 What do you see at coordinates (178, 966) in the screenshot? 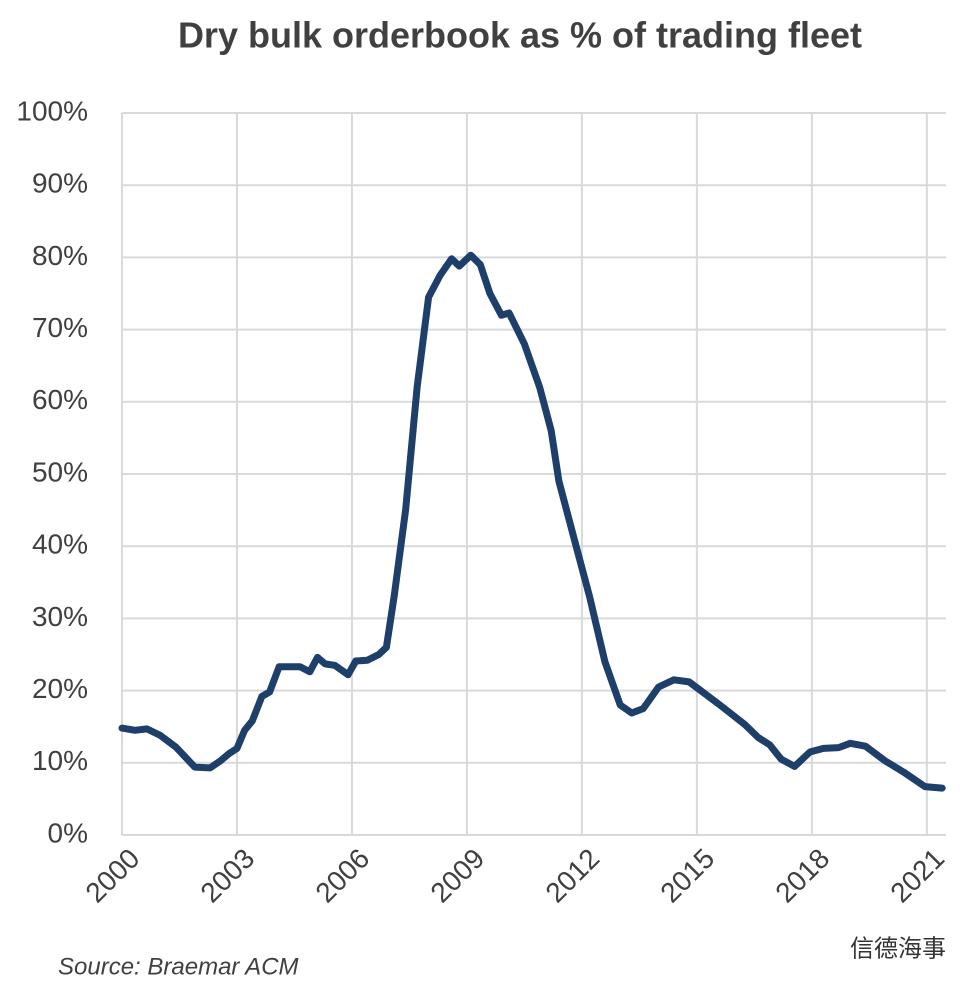
I see `source: Source: Braemar ACM` at bounding box center [178, 966].